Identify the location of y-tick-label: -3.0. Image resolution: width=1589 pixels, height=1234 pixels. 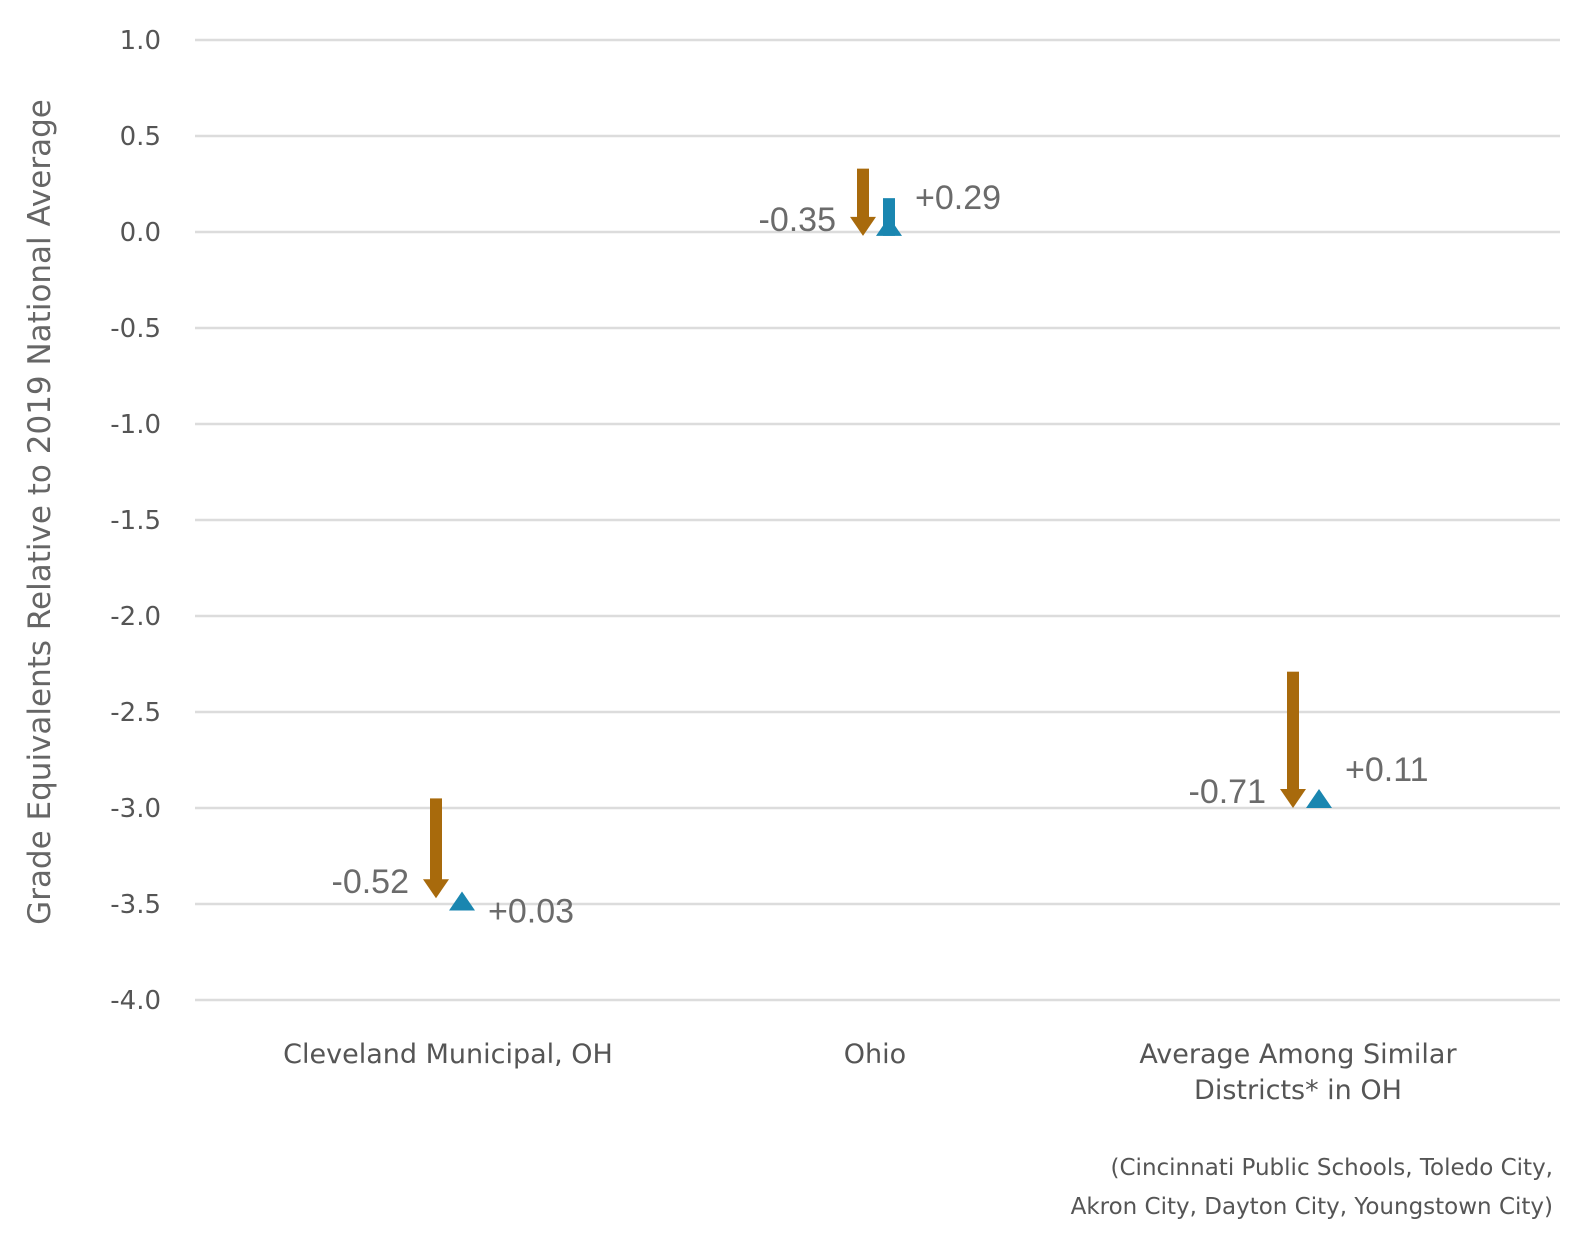
(135, 809).